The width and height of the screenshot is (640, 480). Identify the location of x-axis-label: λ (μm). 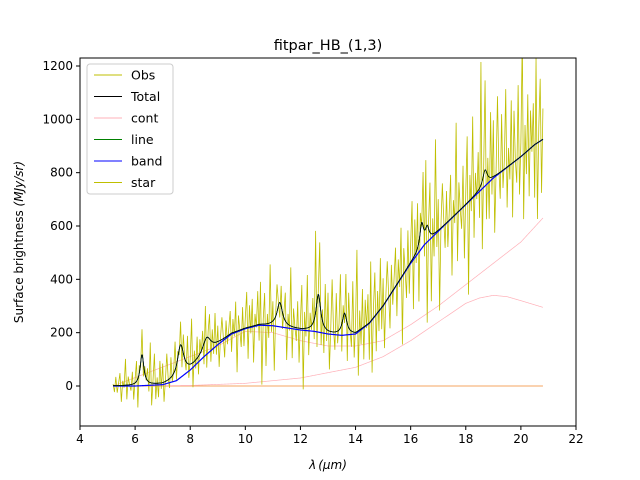
(327, 465).